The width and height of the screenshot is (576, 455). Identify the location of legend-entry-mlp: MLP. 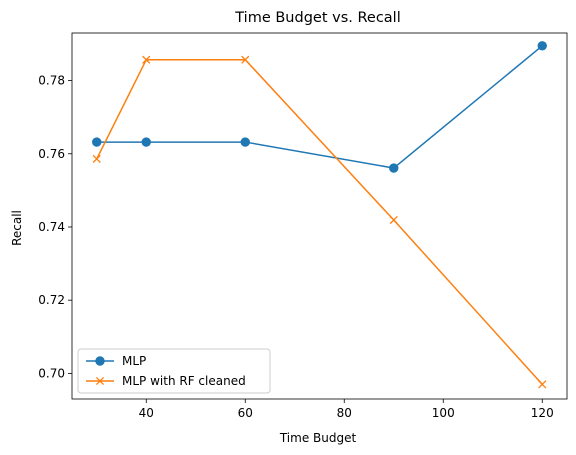
(116, 361).